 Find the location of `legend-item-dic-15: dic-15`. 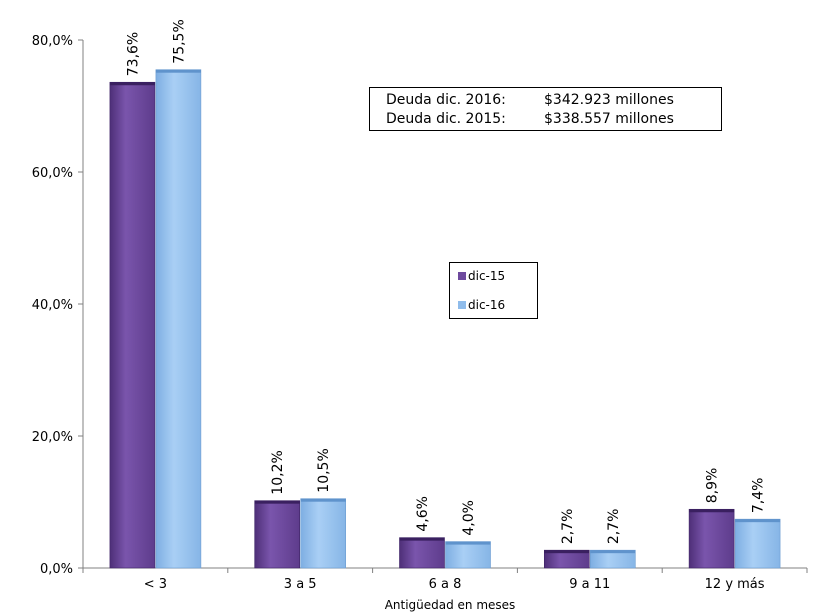

legend-item-dic-15: dic-15 is located at coordinates (481, 276).